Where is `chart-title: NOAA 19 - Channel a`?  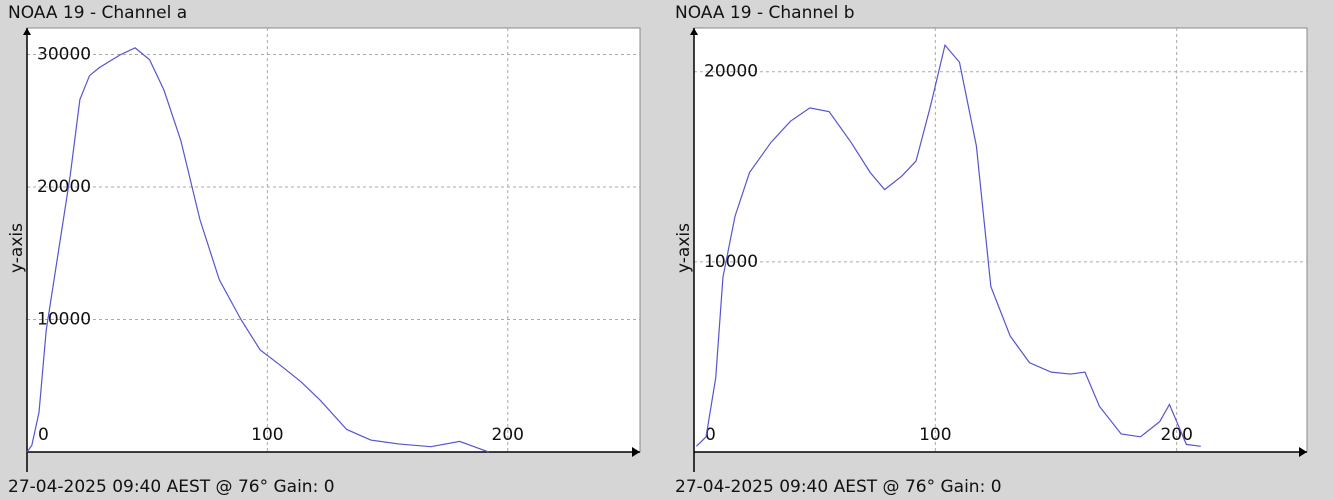
chart-title: NOAA 19 - Channel a is located at coordinates (97, 13).